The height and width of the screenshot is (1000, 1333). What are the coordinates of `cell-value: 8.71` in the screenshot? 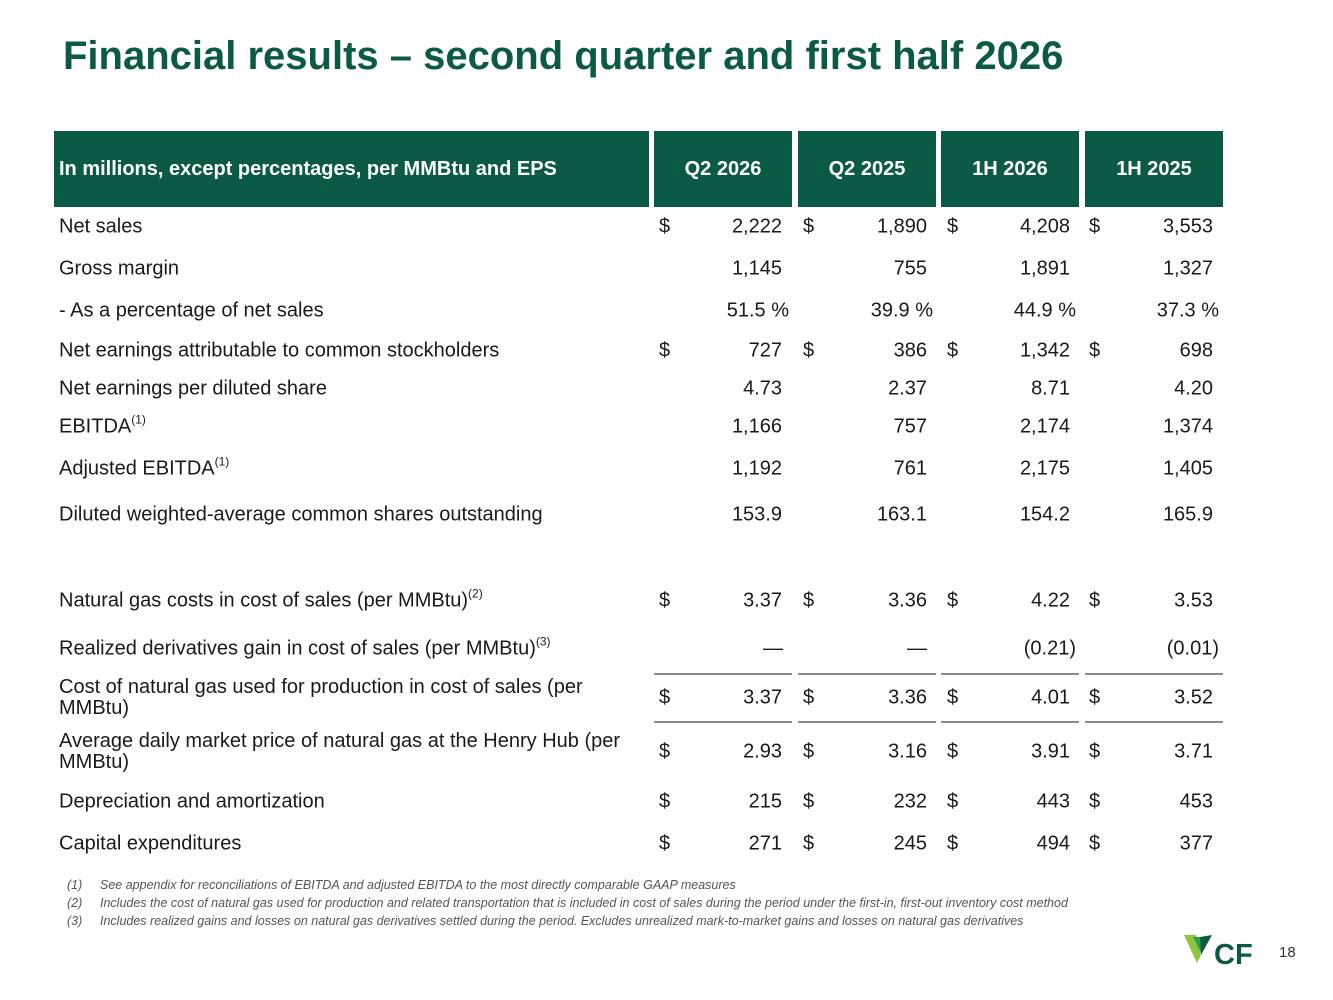 It's located at (1050, 388).